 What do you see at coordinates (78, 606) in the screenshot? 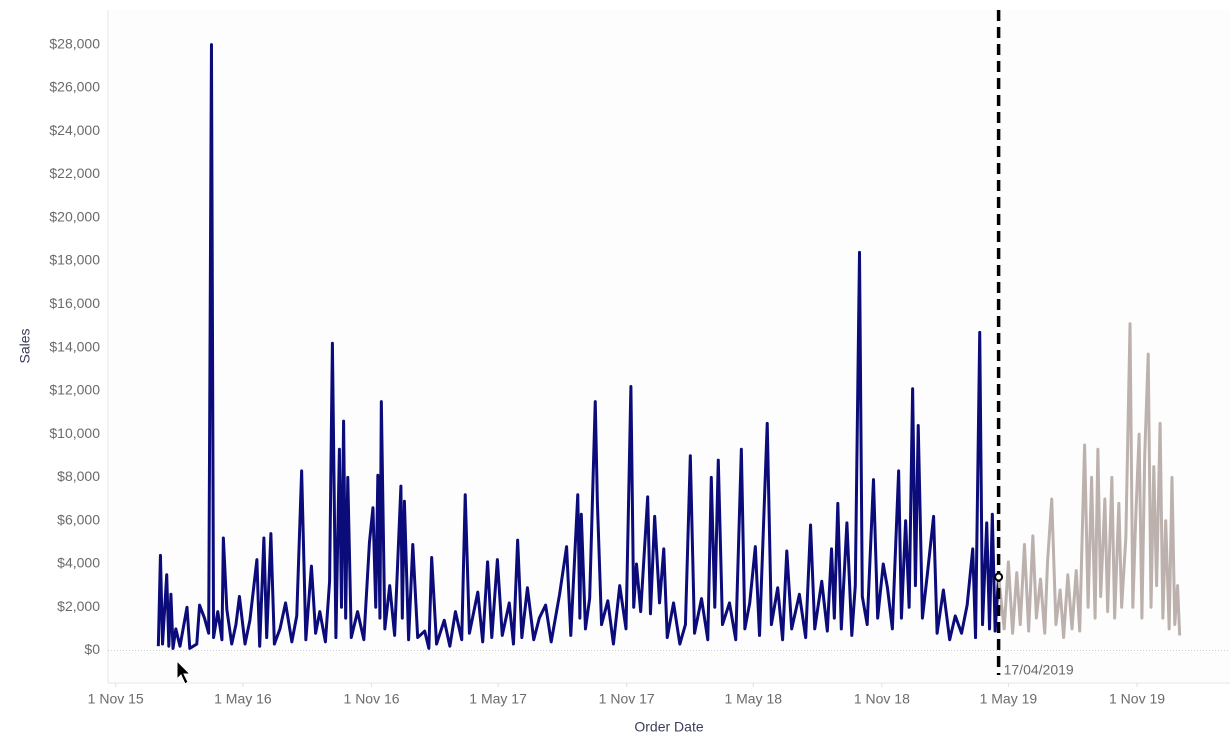
I see `y-tick-label: $2,000` at bounding box center [78, 606].